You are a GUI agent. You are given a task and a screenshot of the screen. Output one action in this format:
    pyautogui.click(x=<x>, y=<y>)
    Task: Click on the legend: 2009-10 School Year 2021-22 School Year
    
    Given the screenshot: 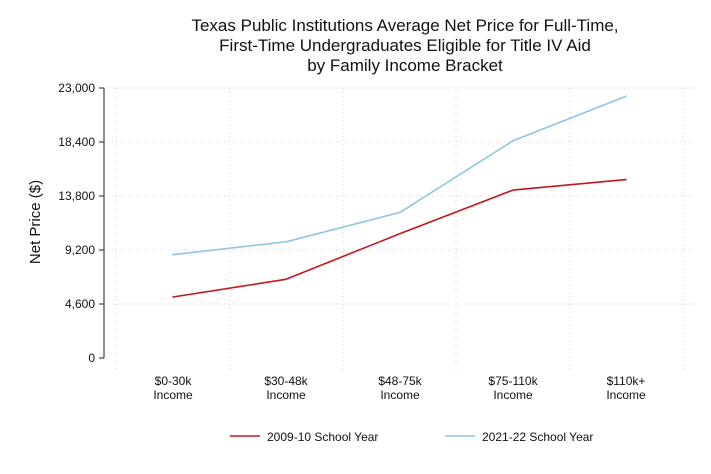 What is the action you would take?
    pyautogui.click(x=411, y=437)
    